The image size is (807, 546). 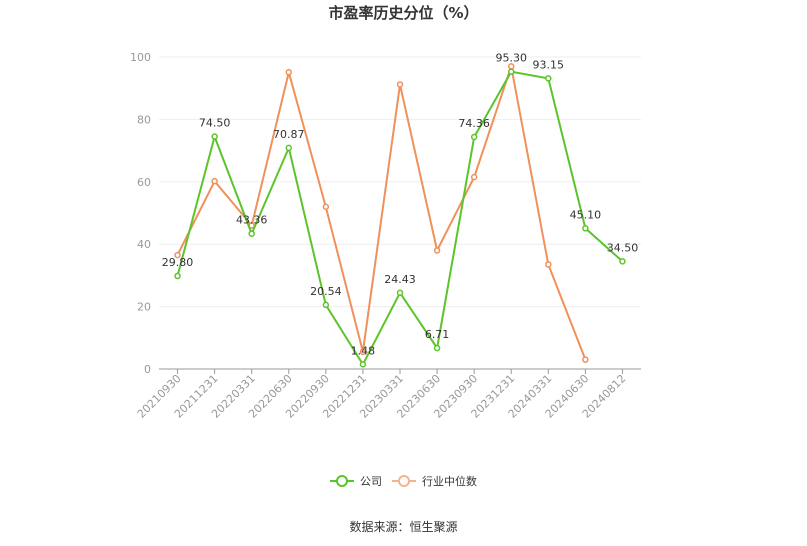 What do you see at coordinates (289, 134) in the screenshot?
I see `data-label: 70.87` at bounding box center [289, 134].